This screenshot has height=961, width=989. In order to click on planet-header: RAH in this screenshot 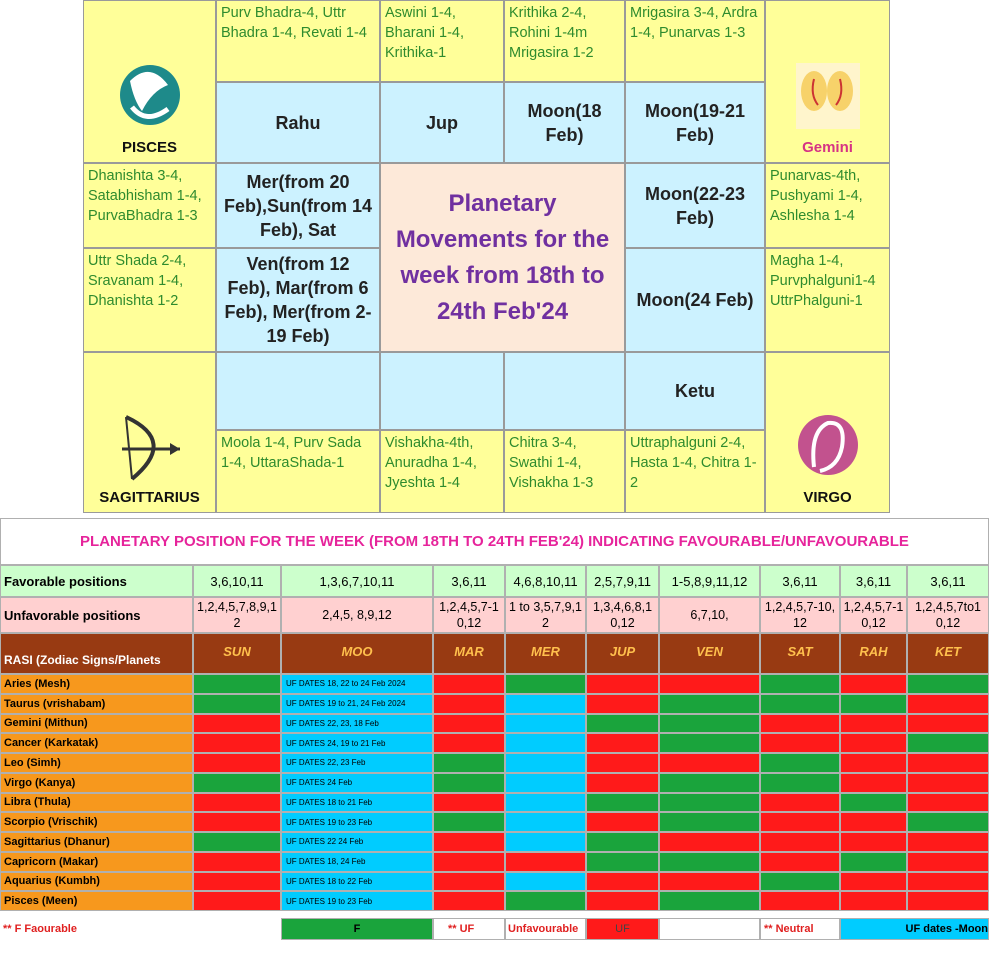, I will do `click(873, 653)`.